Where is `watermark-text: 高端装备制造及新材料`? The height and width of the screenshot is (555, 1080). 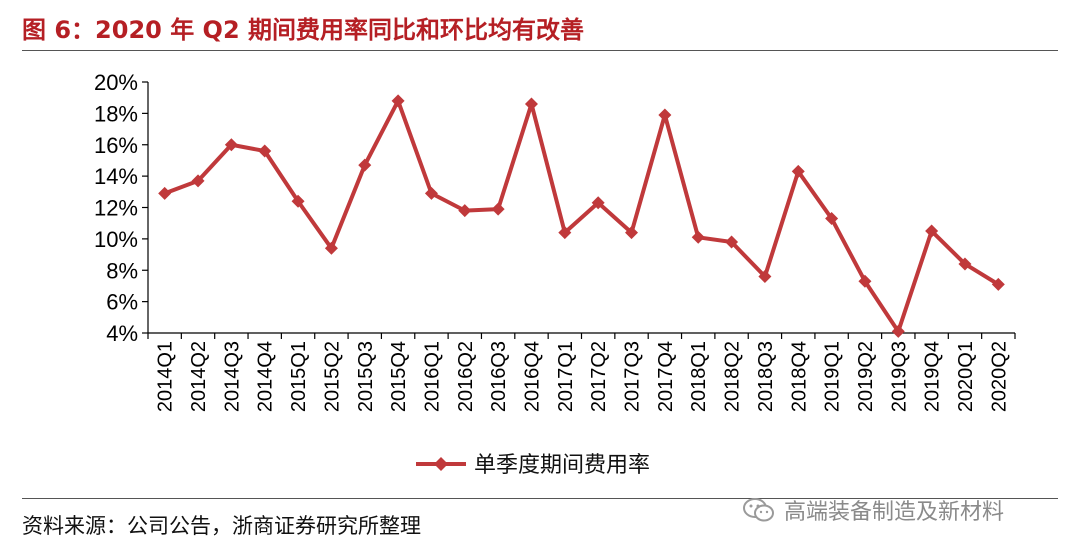 watermark-text: 高端装备制造及新材料 is located at coordinates (894, 512).